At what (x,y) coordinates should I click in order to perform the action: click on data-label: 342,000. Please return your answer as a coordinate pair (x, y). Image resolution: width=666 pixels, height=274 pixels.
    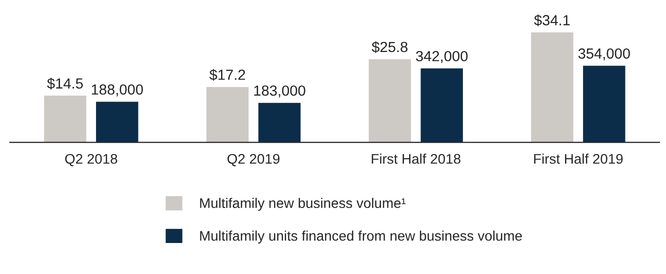
    Looking at the image, I should click on (442, 57).